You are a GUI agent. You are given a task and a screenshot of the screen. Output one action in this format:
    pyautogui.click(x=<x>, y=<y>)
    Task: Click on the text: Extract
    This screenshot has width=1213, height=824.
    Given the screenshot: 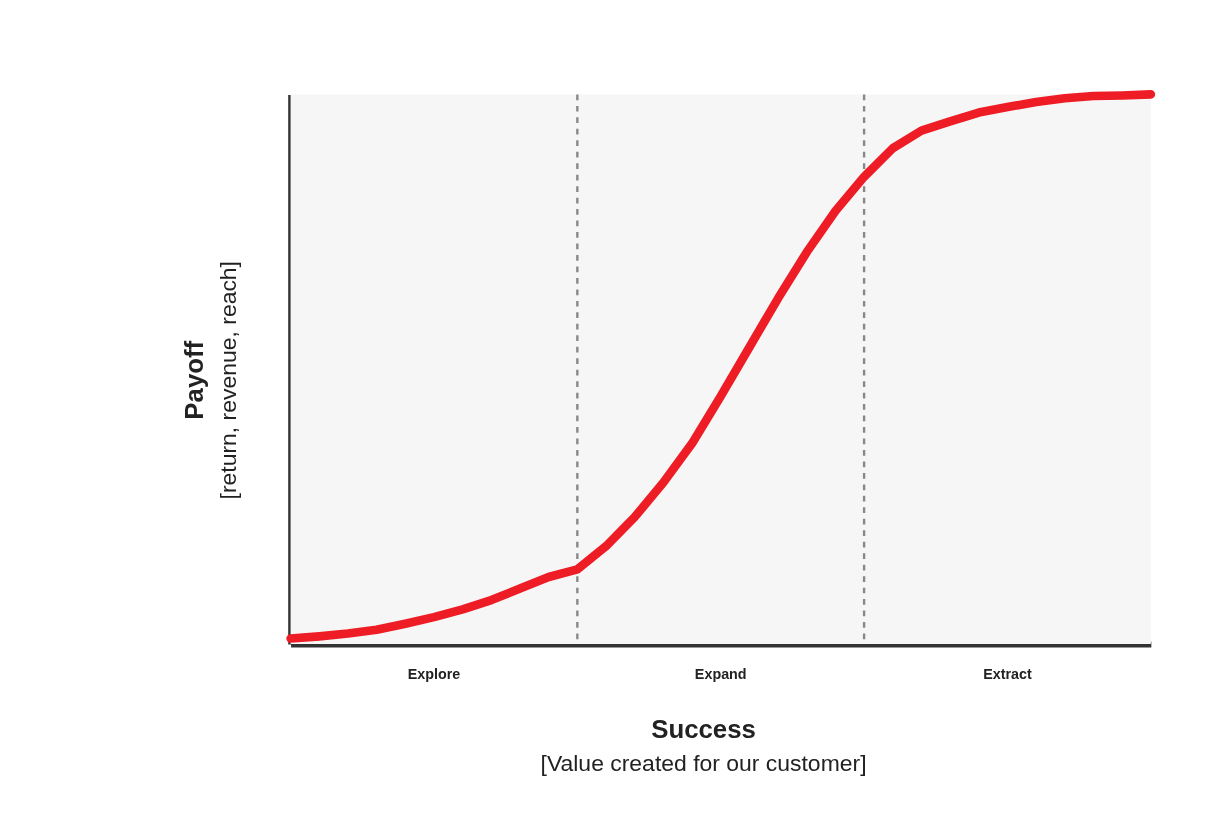 What is the action you would take?
    pyautogui.click(x=1007, y=674)
    